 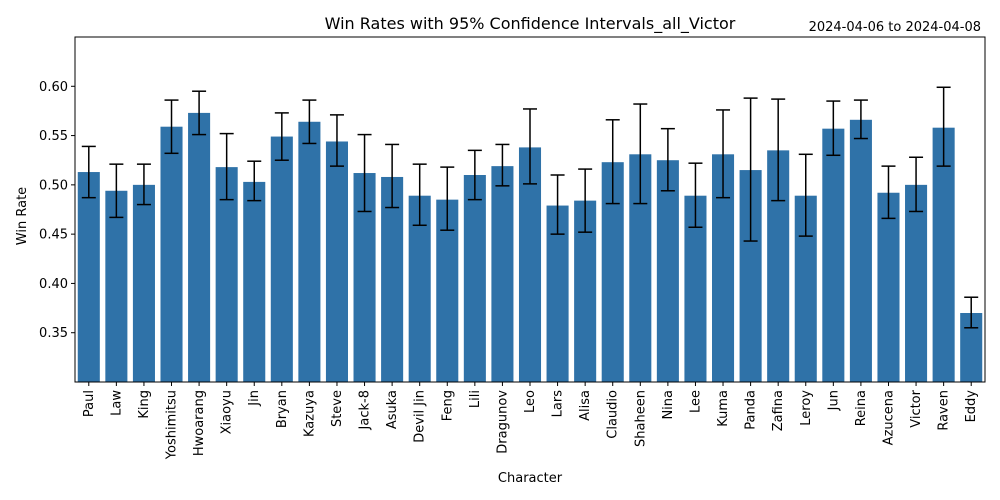 I want to click on x-tick-label: Jun, so click(x=833, y=400).